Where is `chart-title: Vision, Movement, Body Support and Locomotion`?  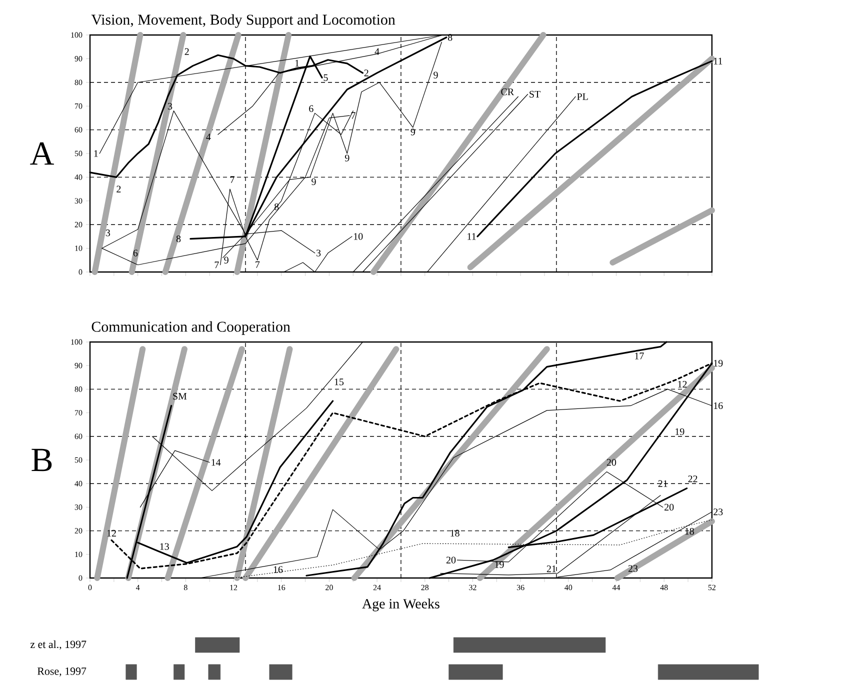
chart-title: Vision, Movement, Body Support and Locomotion is located at coordinates (243, 21).